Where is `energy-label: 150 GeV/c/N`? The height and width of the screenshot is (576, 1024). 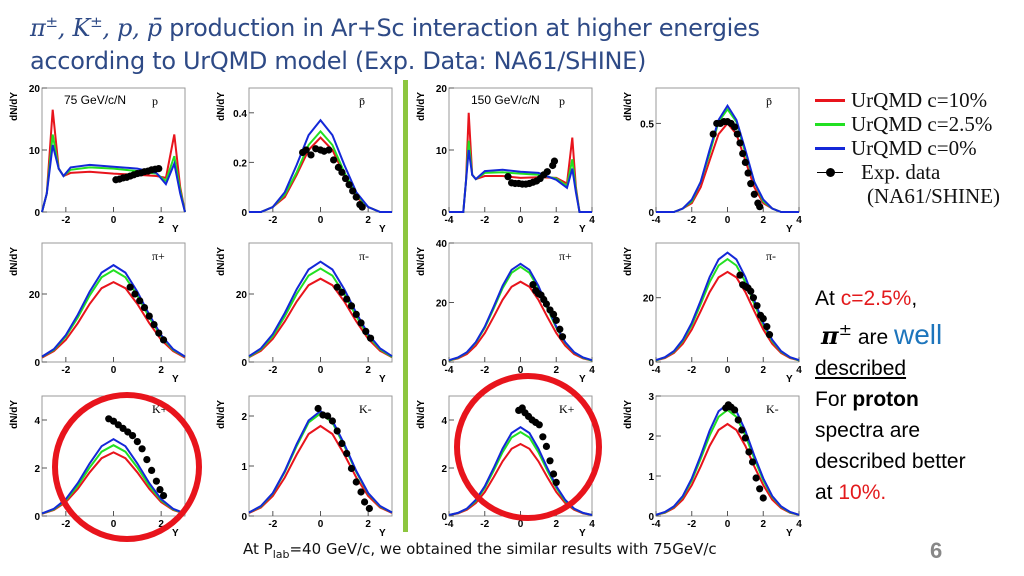
energy-label: 150 GeV/c/N is located at coordinates (505, 100).